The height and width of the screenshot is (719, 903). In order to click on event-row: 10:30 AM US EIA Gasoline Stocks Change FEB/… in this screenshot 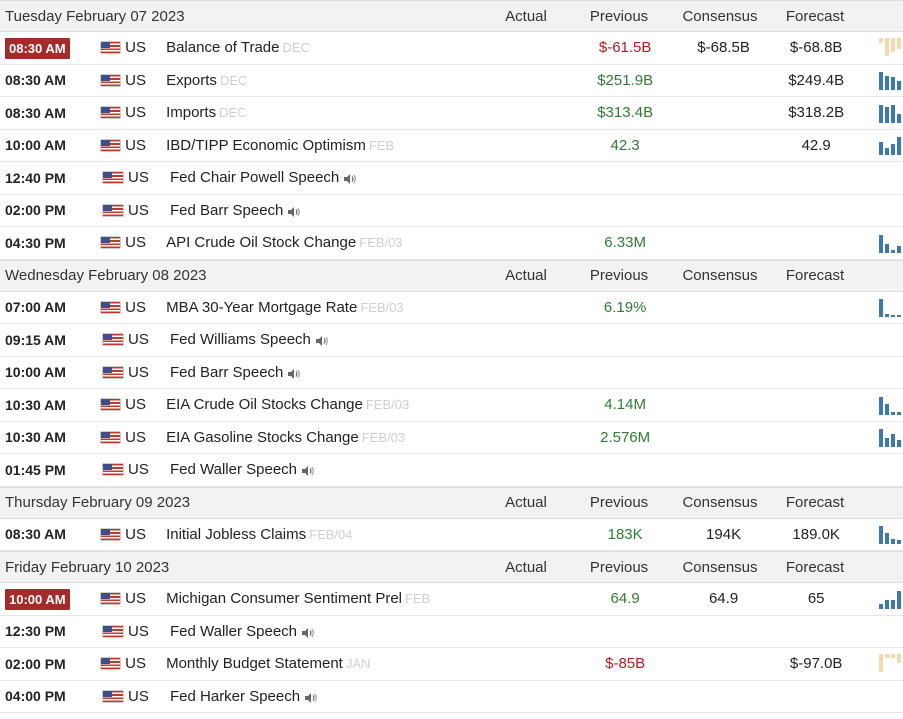, I will do `click(451, 438)`.